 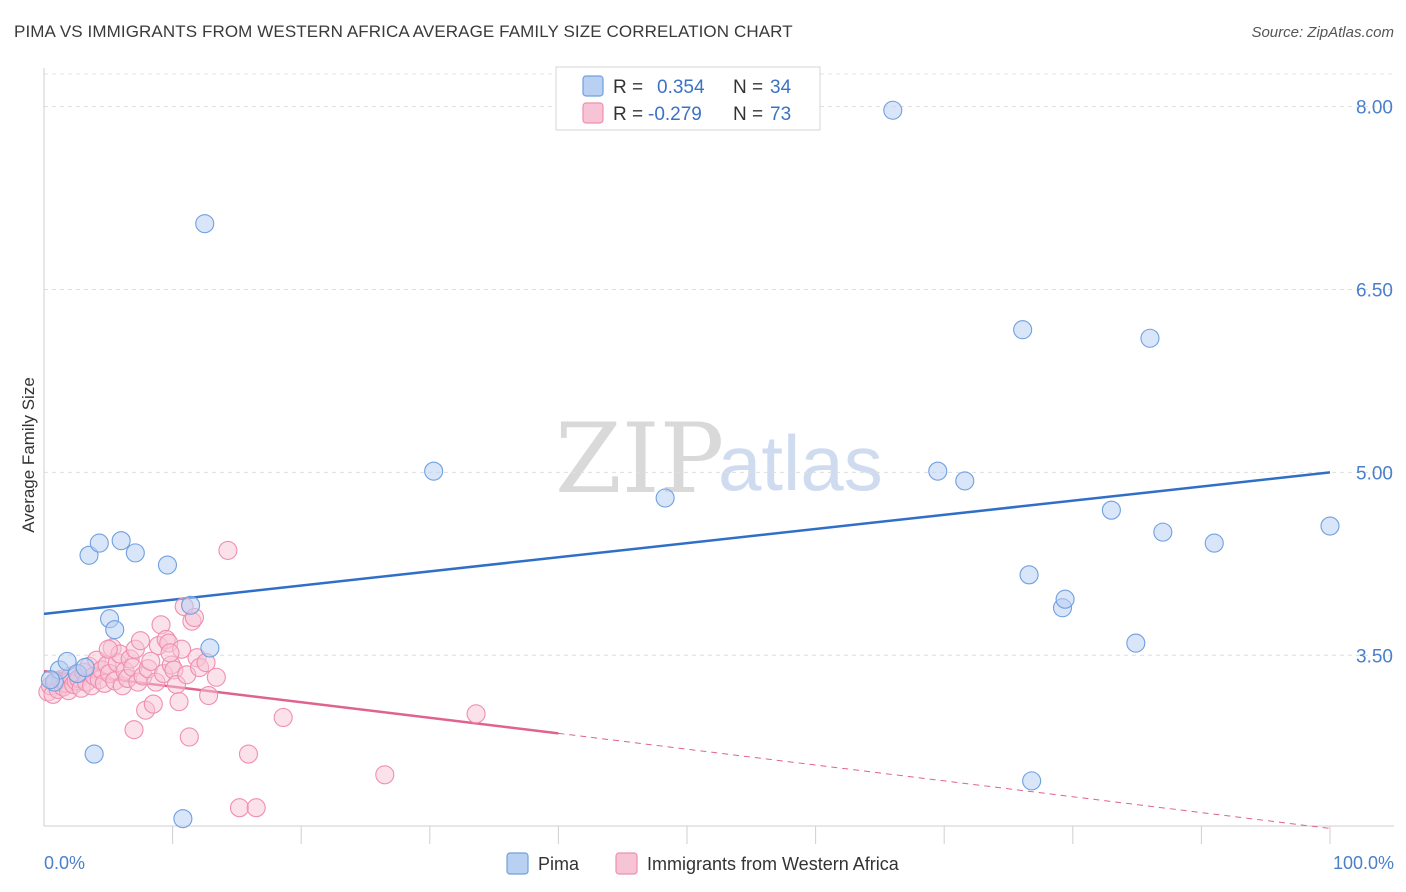 I want to click on y-tick-label: 6.50, so click(x=1374, y=290).